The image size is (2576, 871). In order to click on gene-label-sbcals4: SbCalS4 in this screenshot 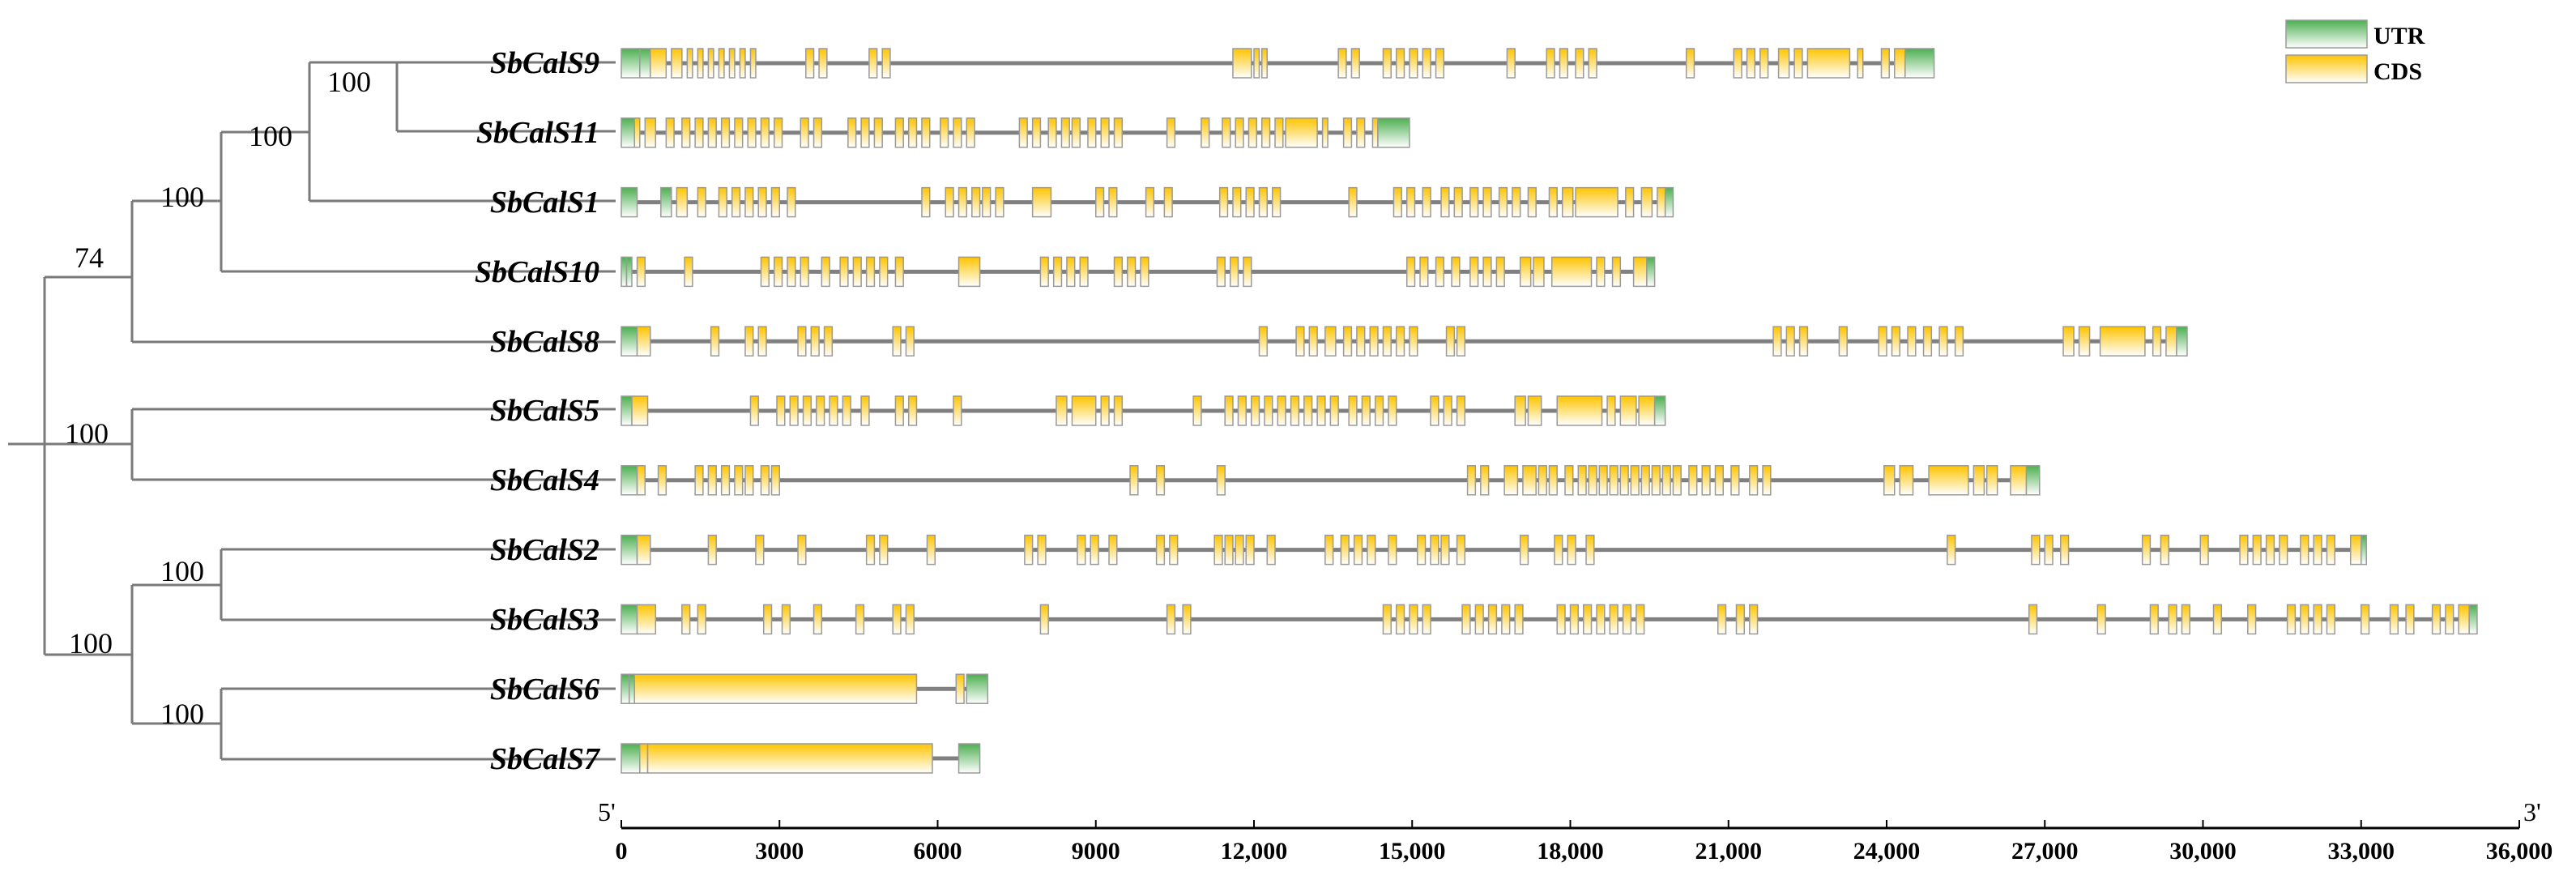, I will do `click(544, 480)`.